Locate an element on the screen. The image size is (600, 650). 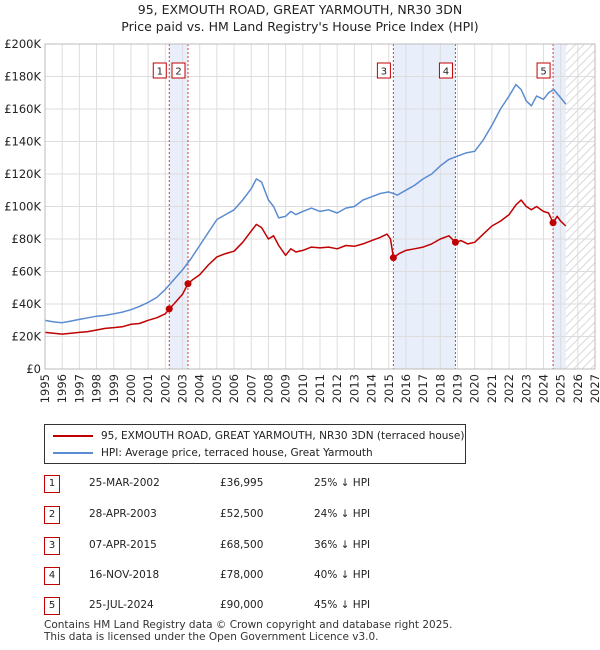
x-tick-label: 2022 is located at coordinates (509, 388).